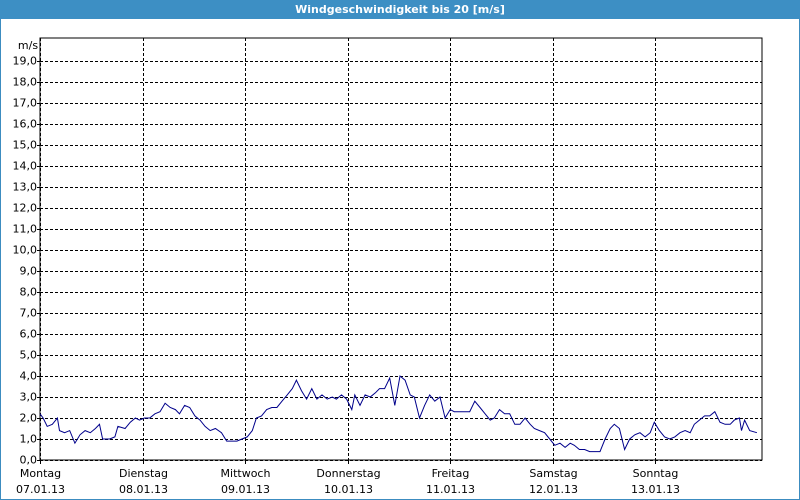 The image size is (800, 500). I want to click on y-tick-label: 2,0, so click(29, 418).